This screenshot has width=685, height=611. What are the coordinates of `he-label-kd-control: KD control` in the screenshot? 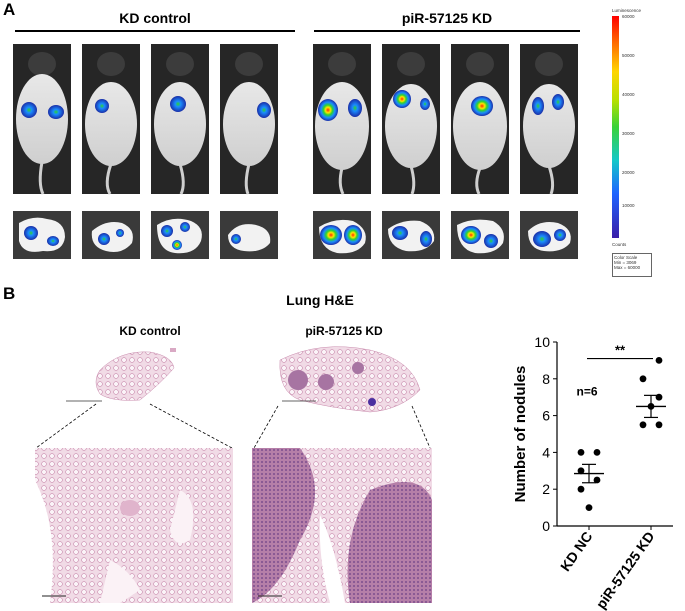 It's located at (150, 331).